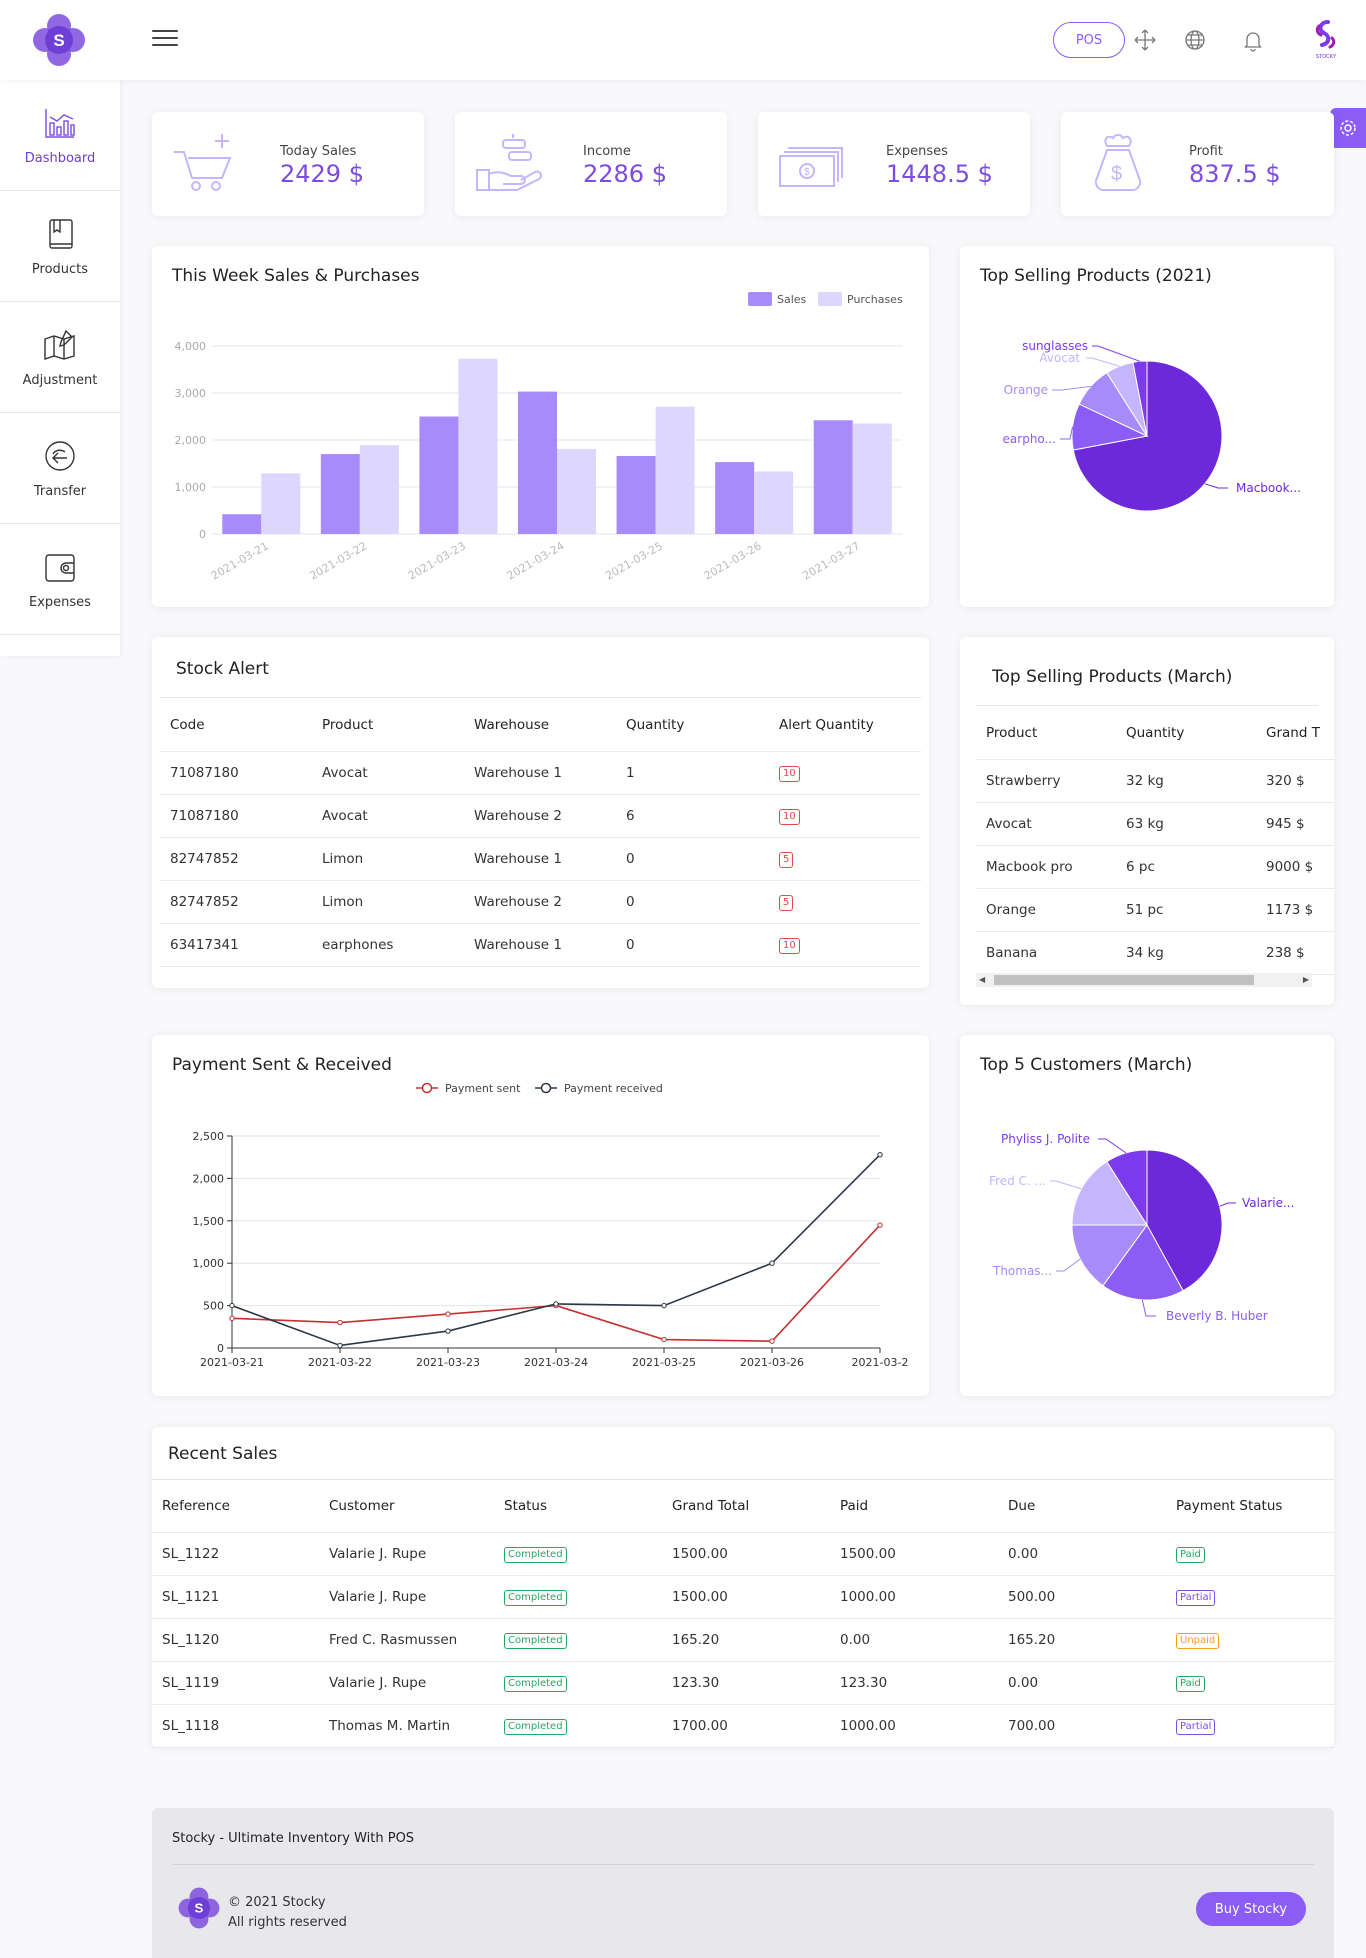 The width and height of the screenshot is (1366, 1958). Describe the element at coordinates (1124, 980) in the screenshot. I see `scrollbar-thumb` at that location.